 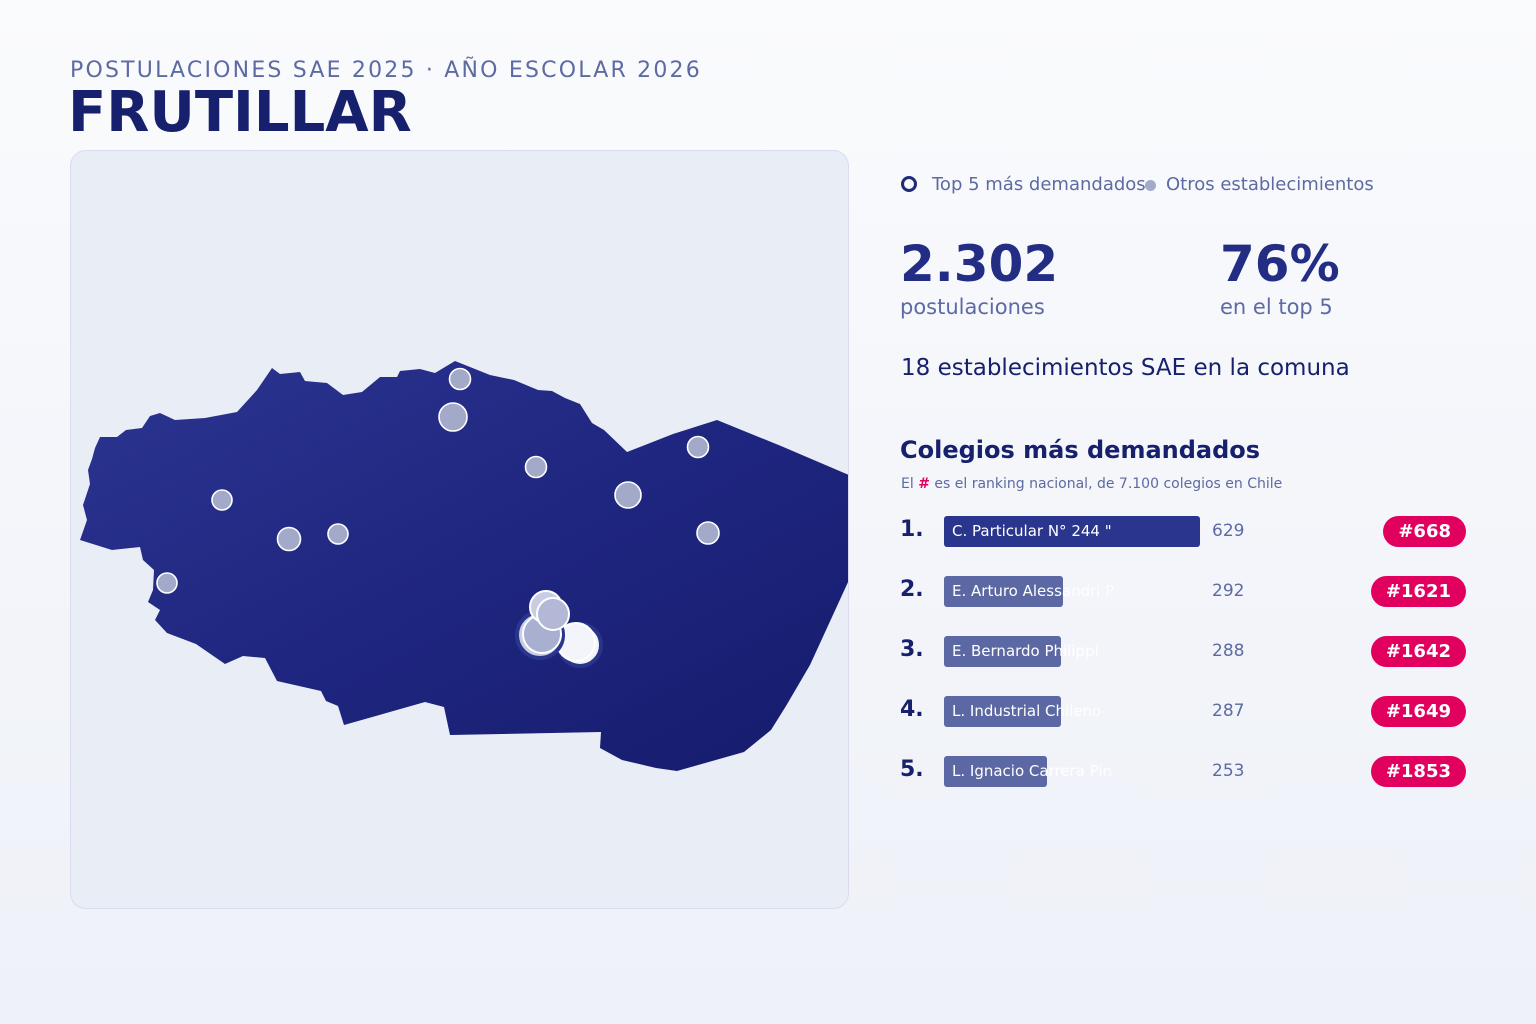 What do you see at coordinates (553, 614) in the screenshot?
I see `top-school-marker` at bounding box center [553, 614].